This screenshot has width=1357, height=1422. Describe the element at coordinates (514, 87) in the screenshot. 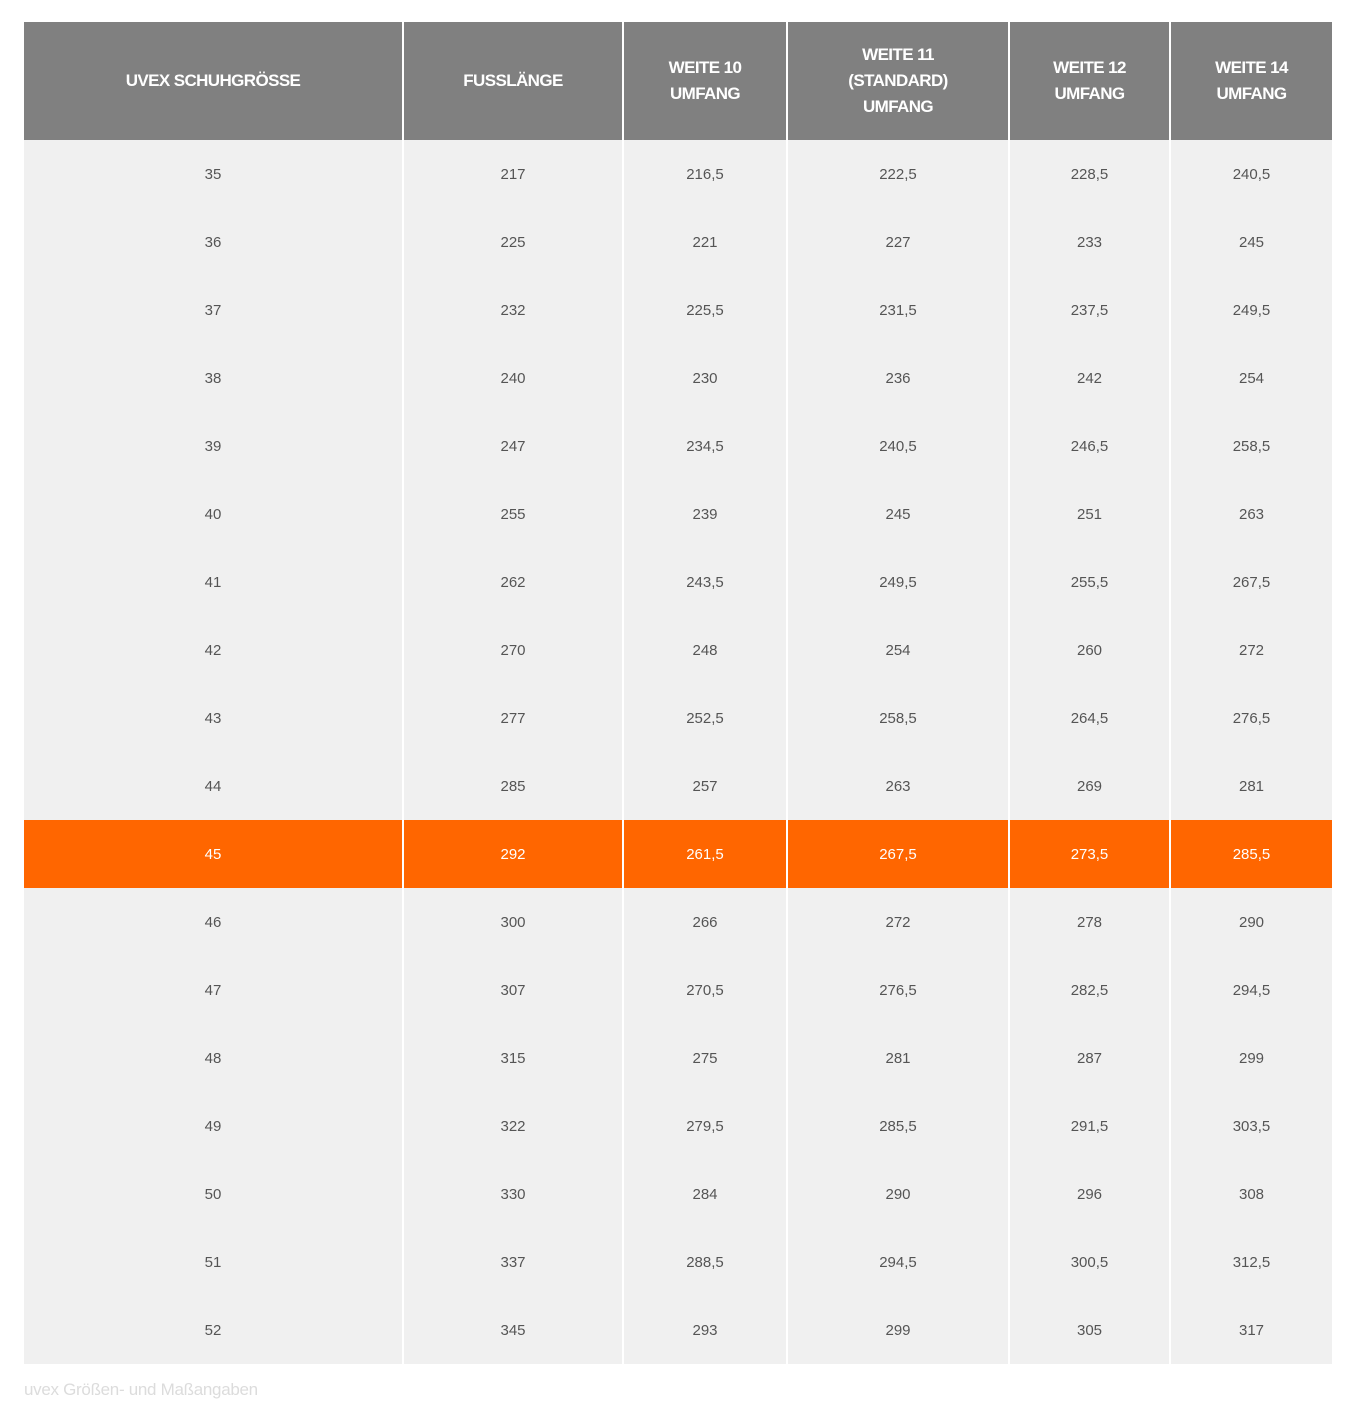

I see `header-foot-length: FUSSLÄNGE` at that location.